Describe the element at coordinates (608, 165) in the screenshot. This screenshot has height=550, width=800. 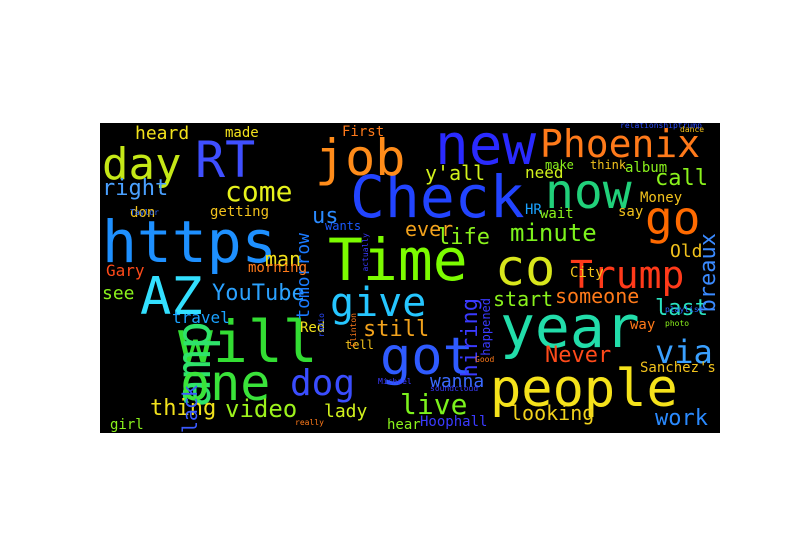
I see `word-59: think` at that location.